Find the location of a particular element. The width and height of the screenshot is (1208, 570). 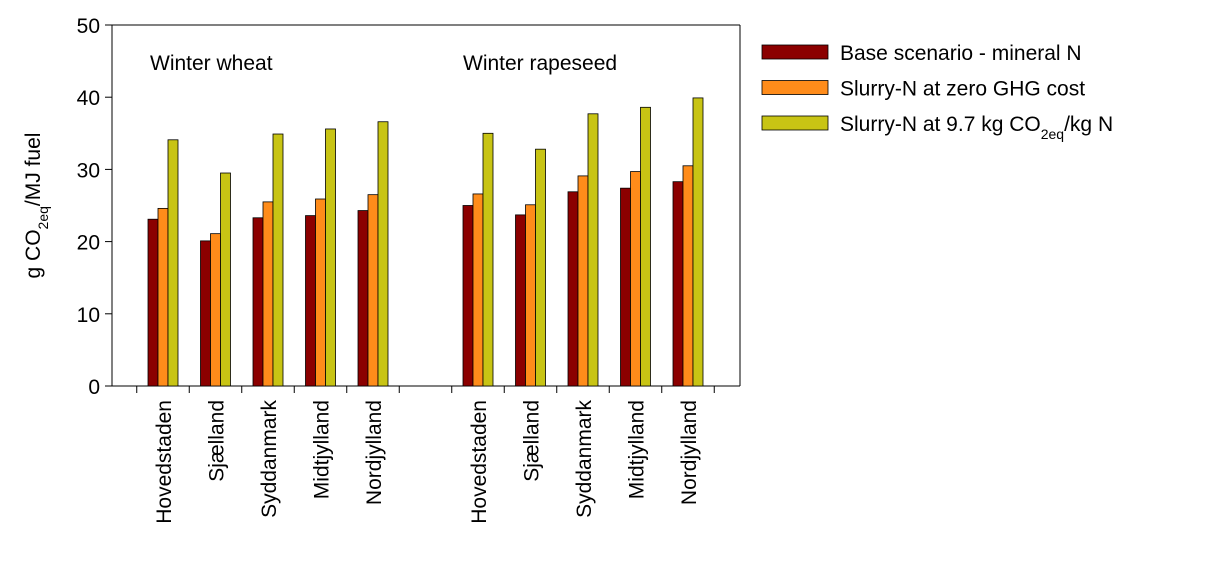

text-part: Slurry-N at 9.7 kg CO is located at coordinates (940, 124).